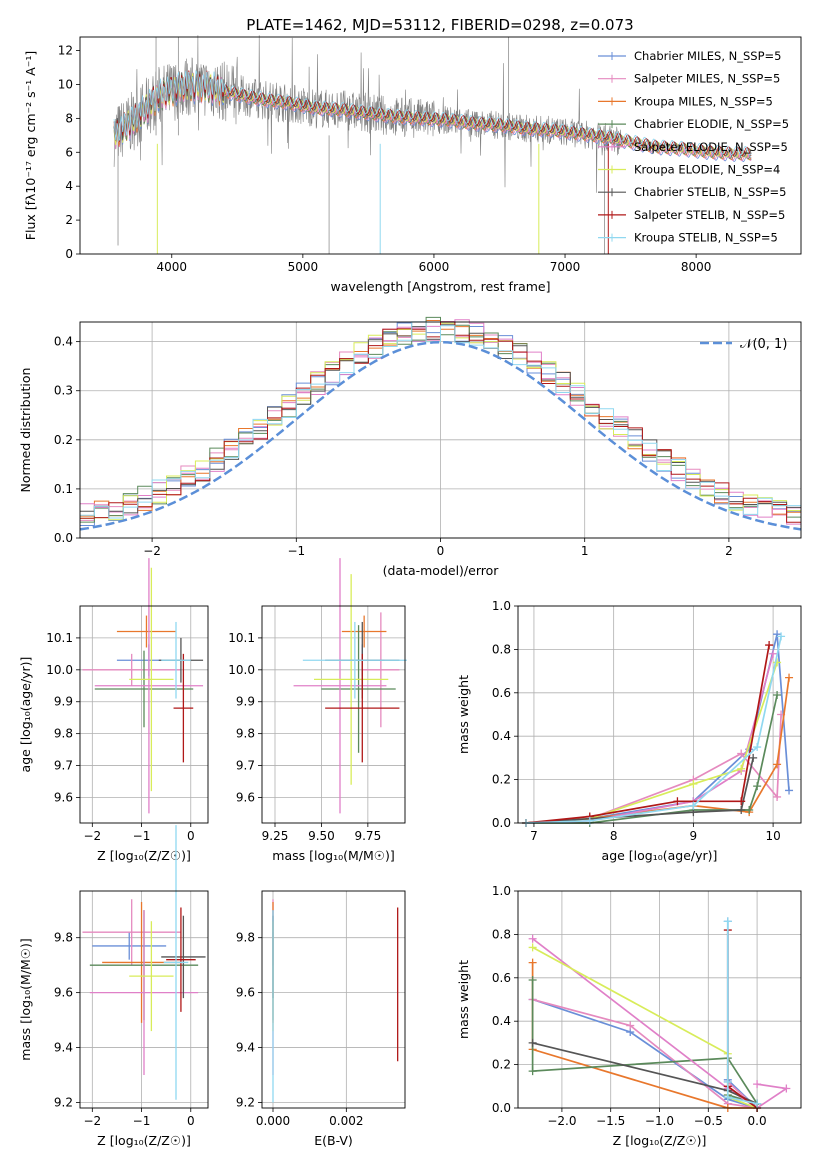 This screenshot has height=1170, width=819. Describe the element at coordinates (707, 170) in the screenshot. I see `legend-entry: Kroupa ELODIE, N_SSP=4` at that location.